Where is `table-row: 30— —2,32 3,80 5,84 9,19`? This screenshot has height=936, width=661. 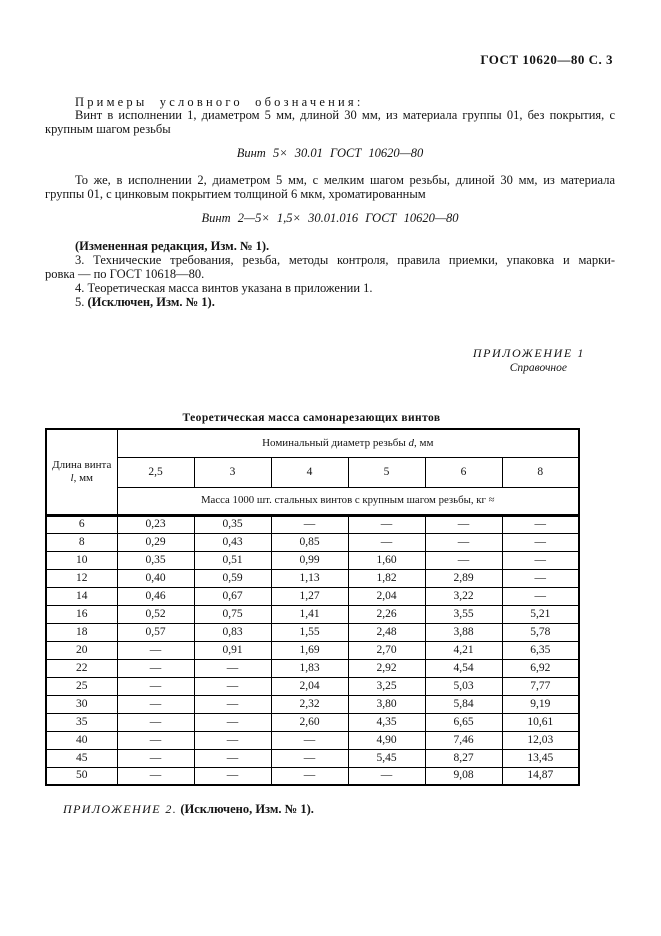
table-row: 30— —2,32 3,80 5,84 9,19 is located at coordinates (312, 704).